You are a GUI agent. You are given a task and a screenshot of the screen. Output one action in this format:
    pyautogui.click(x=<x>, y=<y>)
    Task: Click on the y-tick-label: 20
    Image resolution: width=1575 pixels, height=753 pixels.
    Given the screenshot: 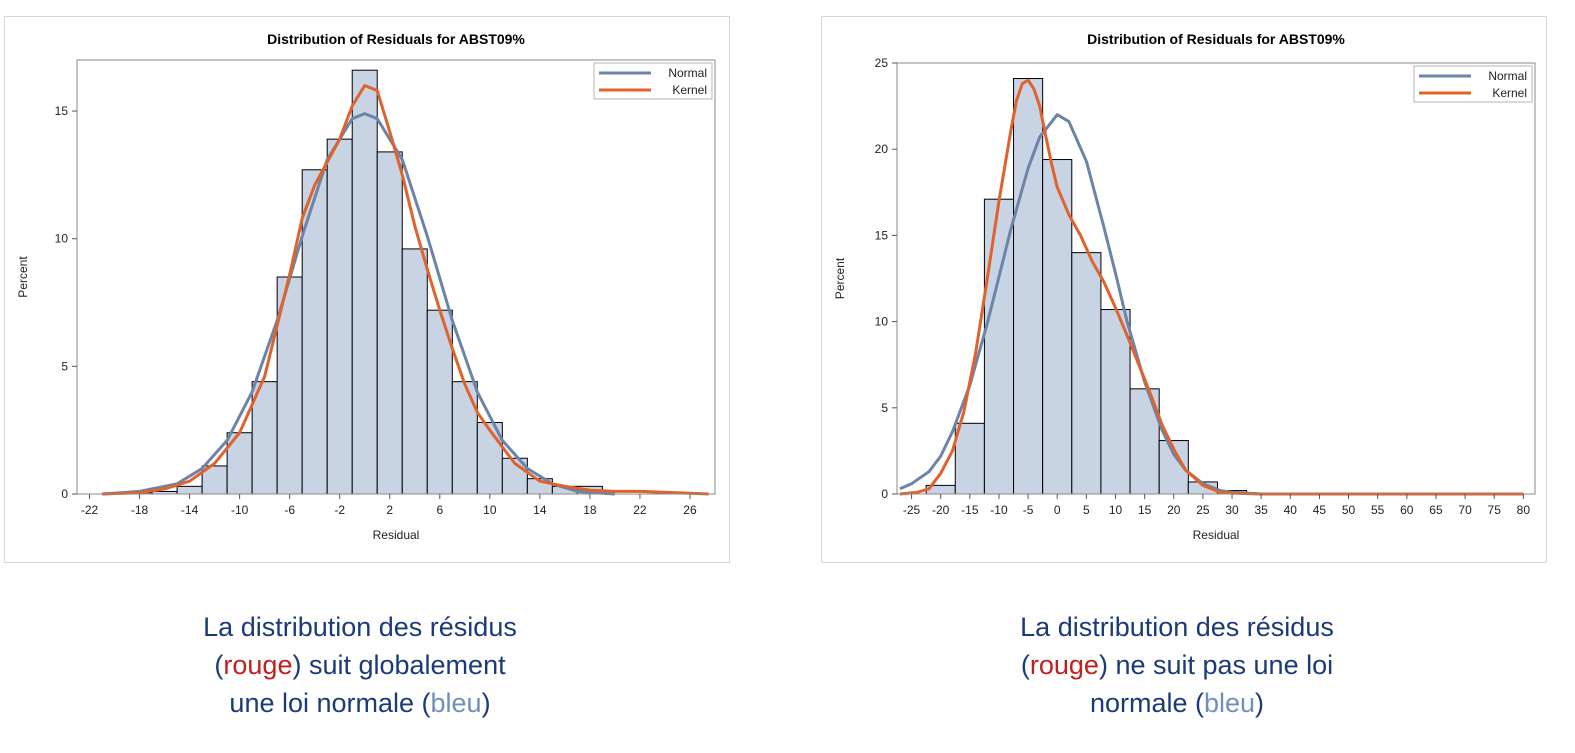 What is the action you would take?
    pyautogui.click(x=882, y=149)
    